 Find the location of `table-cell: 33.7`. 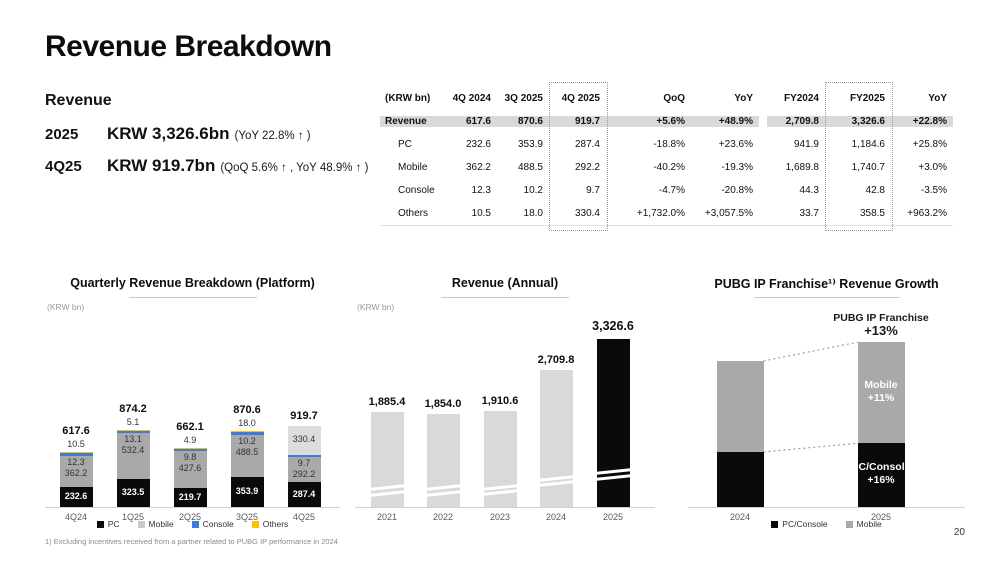

table-cell: 33.7 is located at coordinates (809, 213).